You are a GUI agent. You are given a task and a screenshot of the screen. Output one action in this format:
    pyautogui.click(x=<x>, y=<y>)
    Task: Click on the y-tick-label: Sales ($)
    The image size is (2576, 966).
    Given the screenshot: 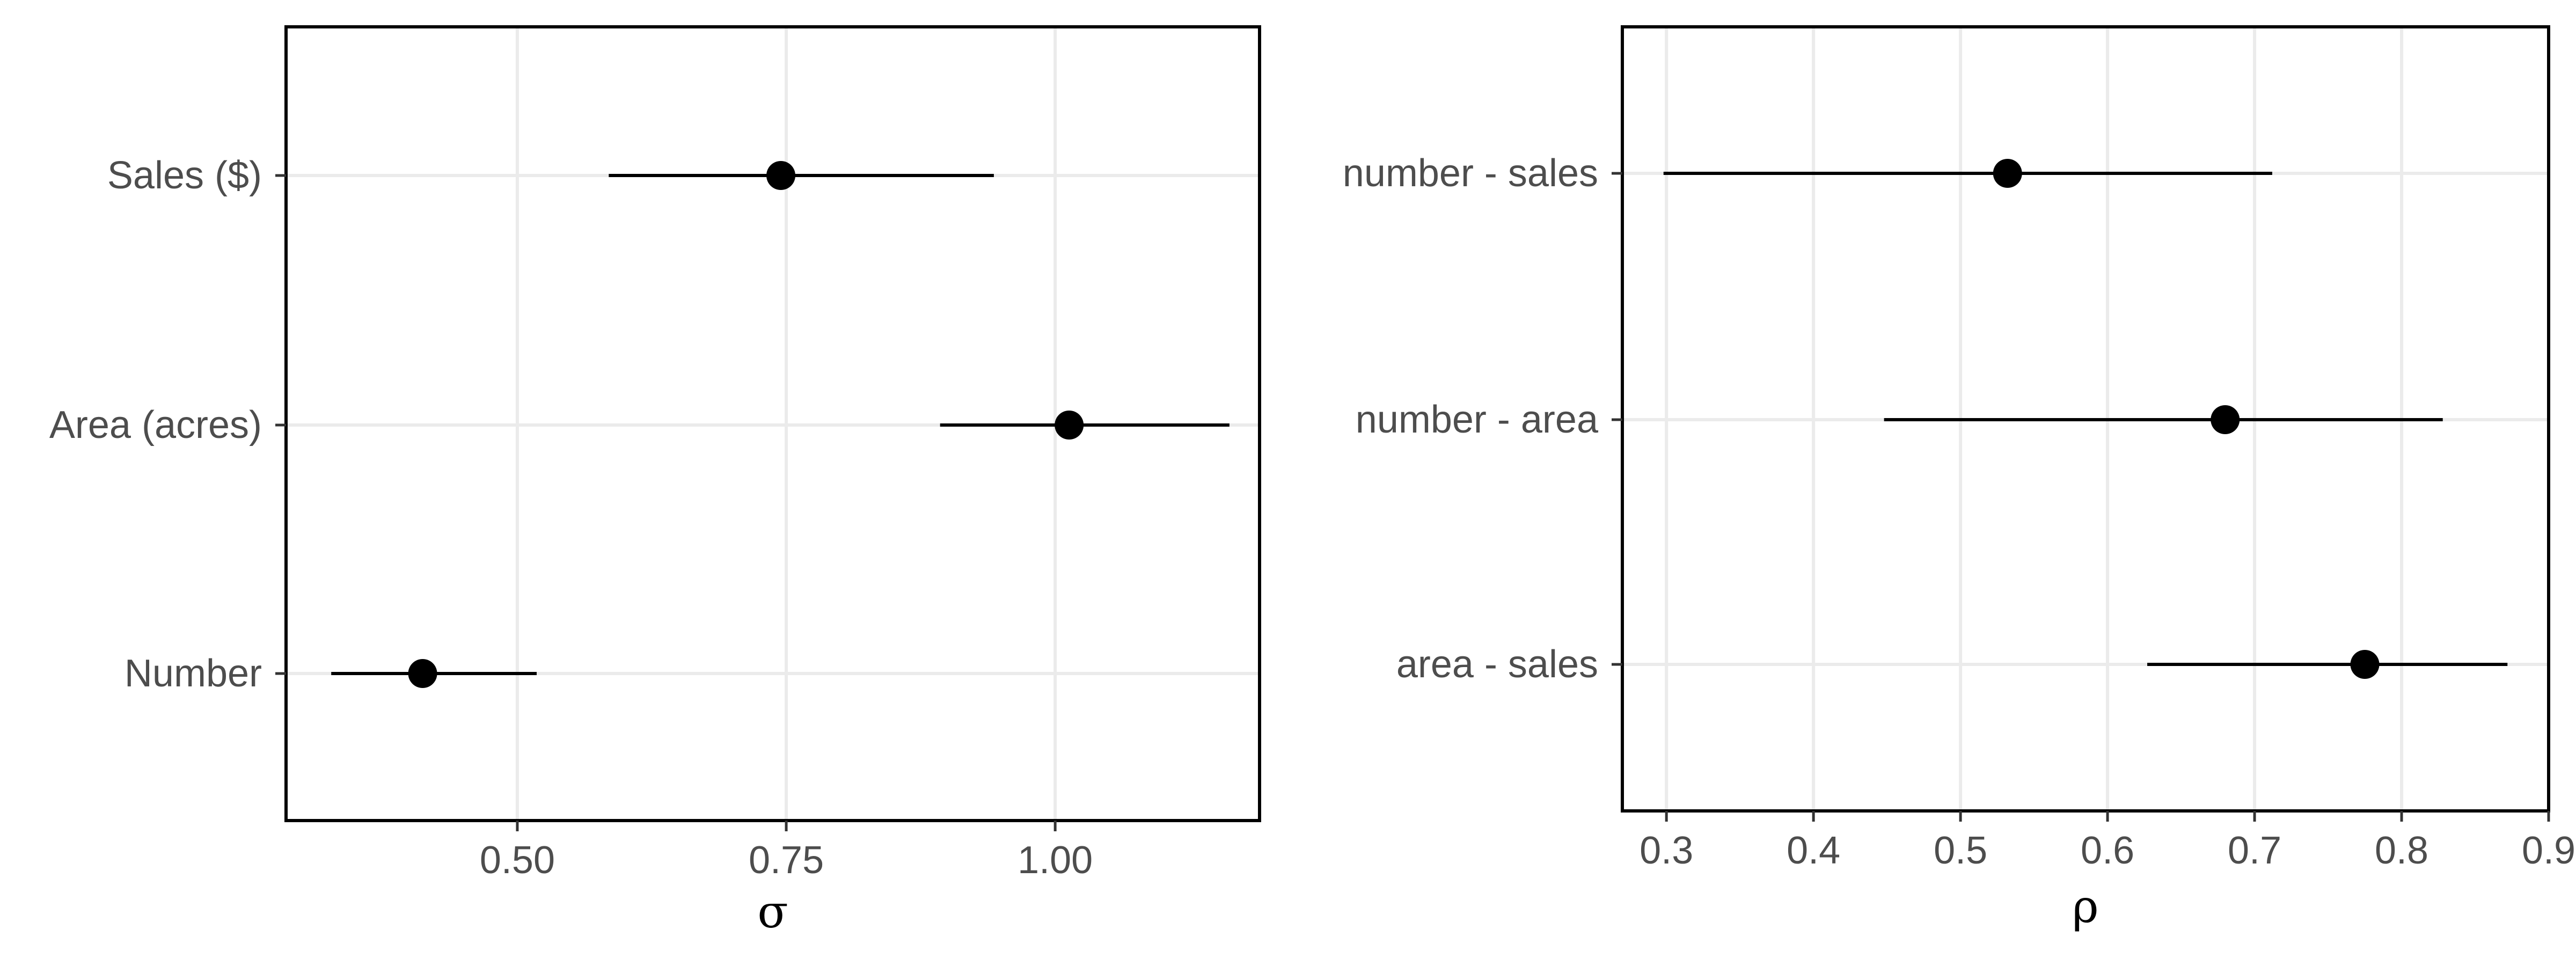 What is the action you would take?
    pyautogui.click(x=184, y=175)
    